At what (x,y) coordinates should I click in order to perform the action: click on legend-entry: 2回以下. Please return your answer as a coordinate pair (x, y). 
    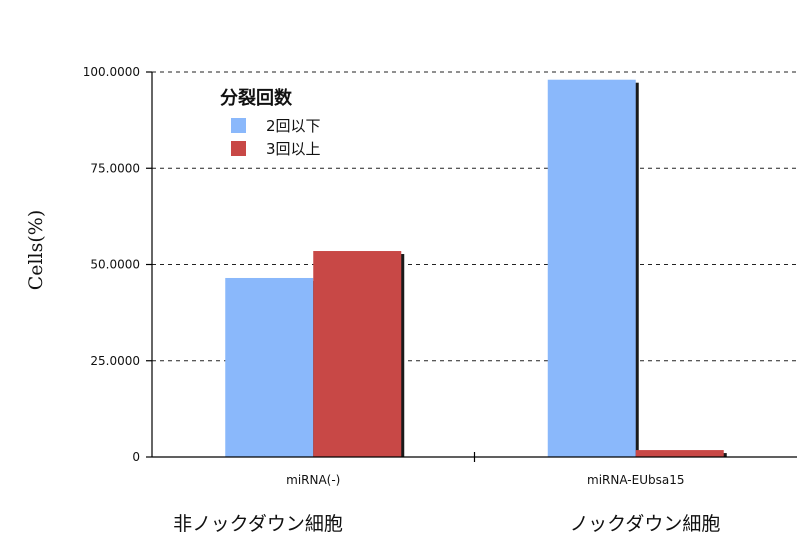
    Looking at the image, I should click on (293, 126).